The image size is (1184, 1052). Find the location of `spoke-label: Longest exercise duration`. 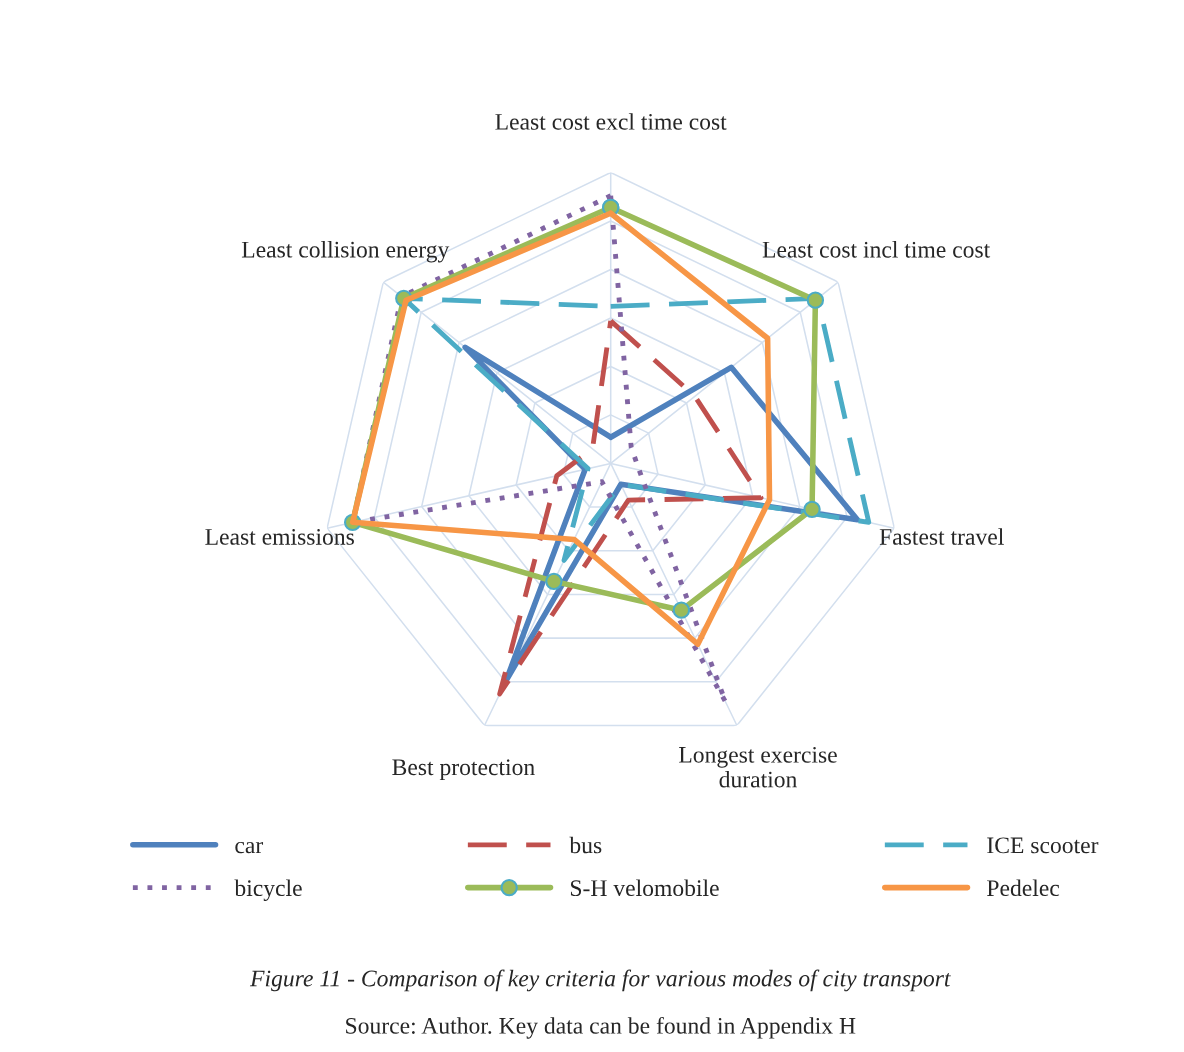

spoke-label: Longest exercise duration is located at coordinates (758, 767).